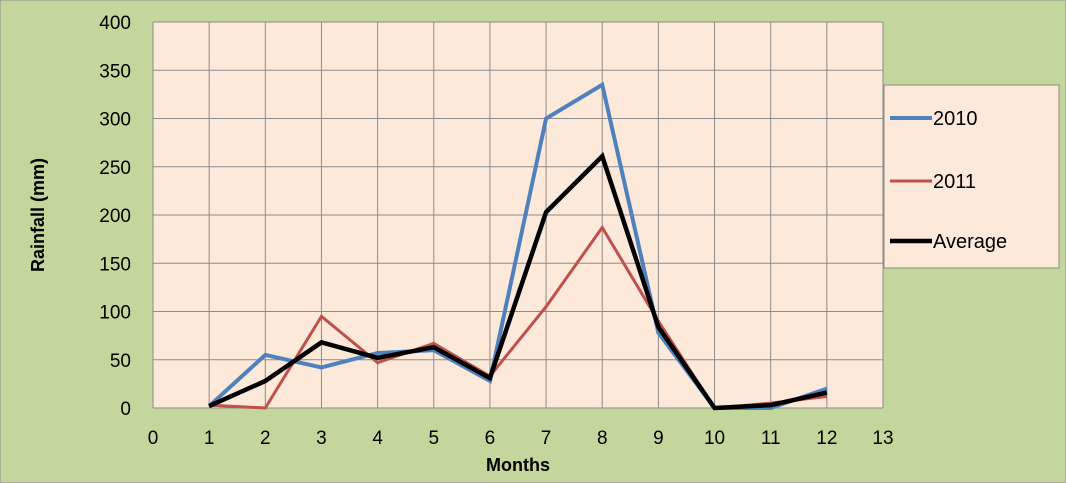  Describe the element at coordinates (115, 313) in the screenshot. I see `y-tick-label: 100` at that location.